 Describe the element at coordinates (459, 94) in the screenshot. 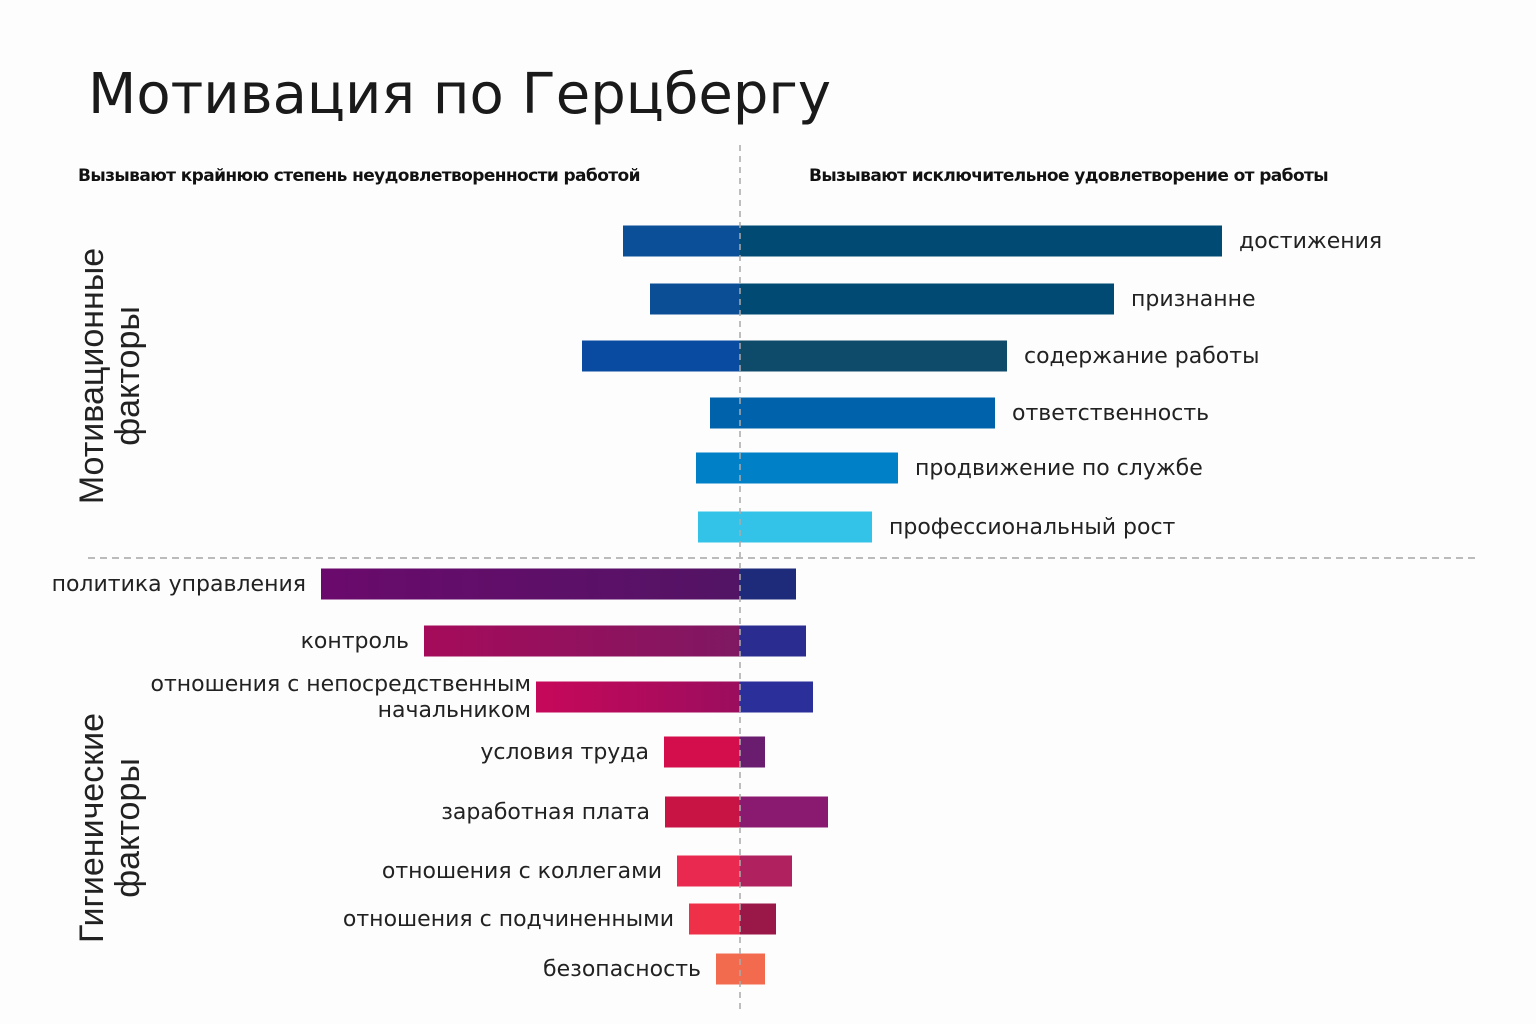

I see `chart-title: Мотивация по Герцбергу` at that location.